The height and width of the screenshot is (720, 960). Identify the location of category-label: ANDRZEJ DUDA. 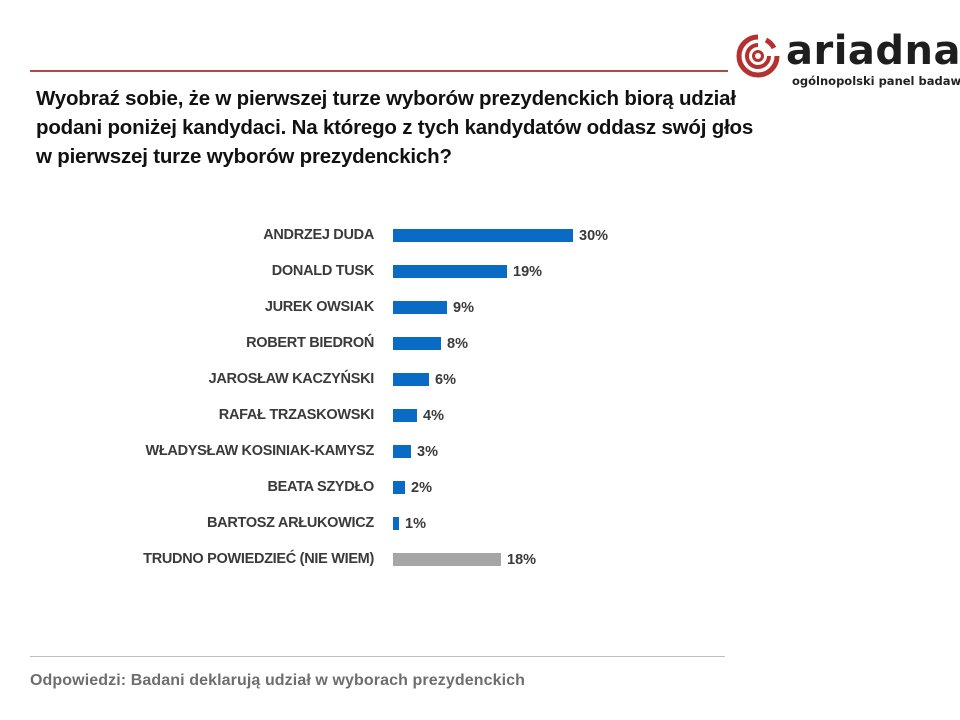
(318, 235).